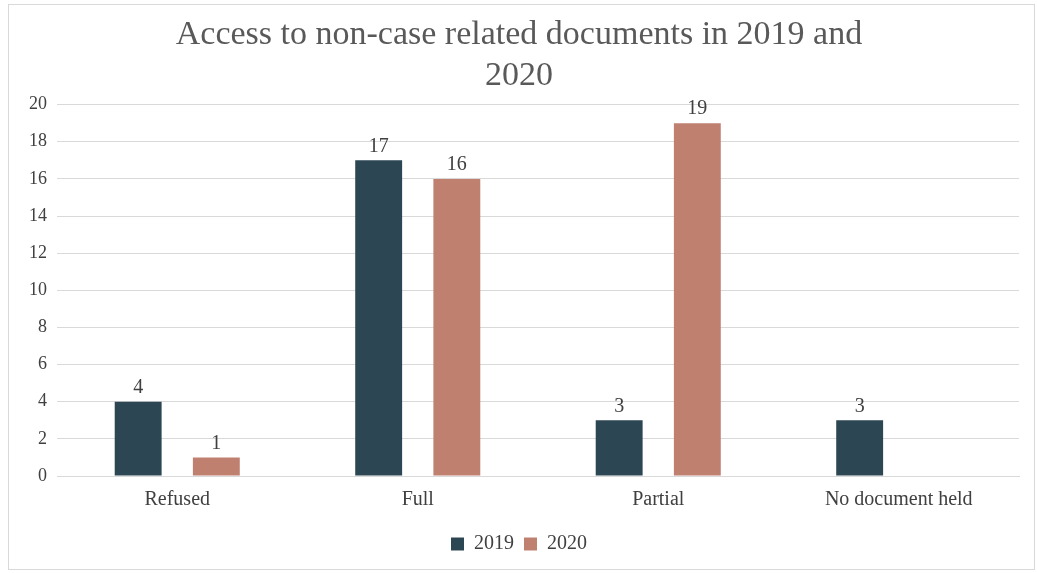  What do you see at coordinates (418, 498) in the screenshot?
I see `x-tick-label: Full` at bounding box center [418, 498].